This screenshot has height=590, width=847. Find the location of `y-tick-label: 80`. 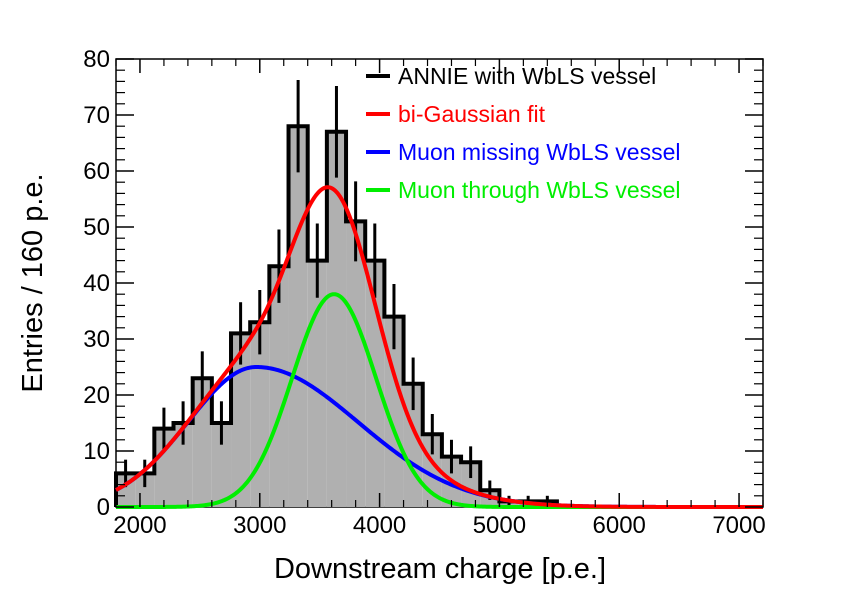

y-tick-label: 80 is located at coordinates (96, 59).